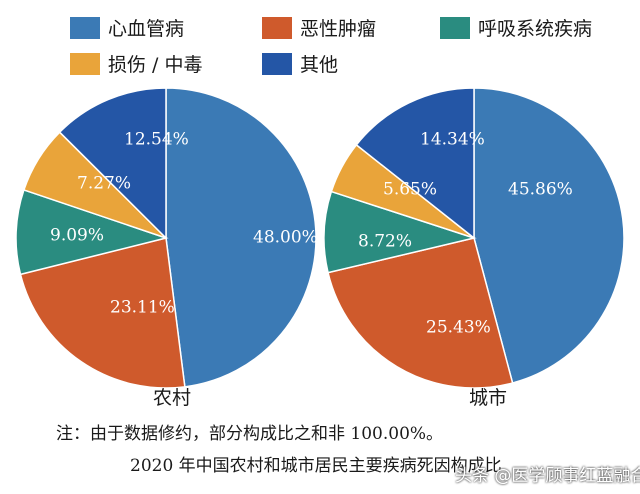  Describe the element at coordinates (540, 190) in the screenshot. I see `slice-data-label: 45.86%` at that location.